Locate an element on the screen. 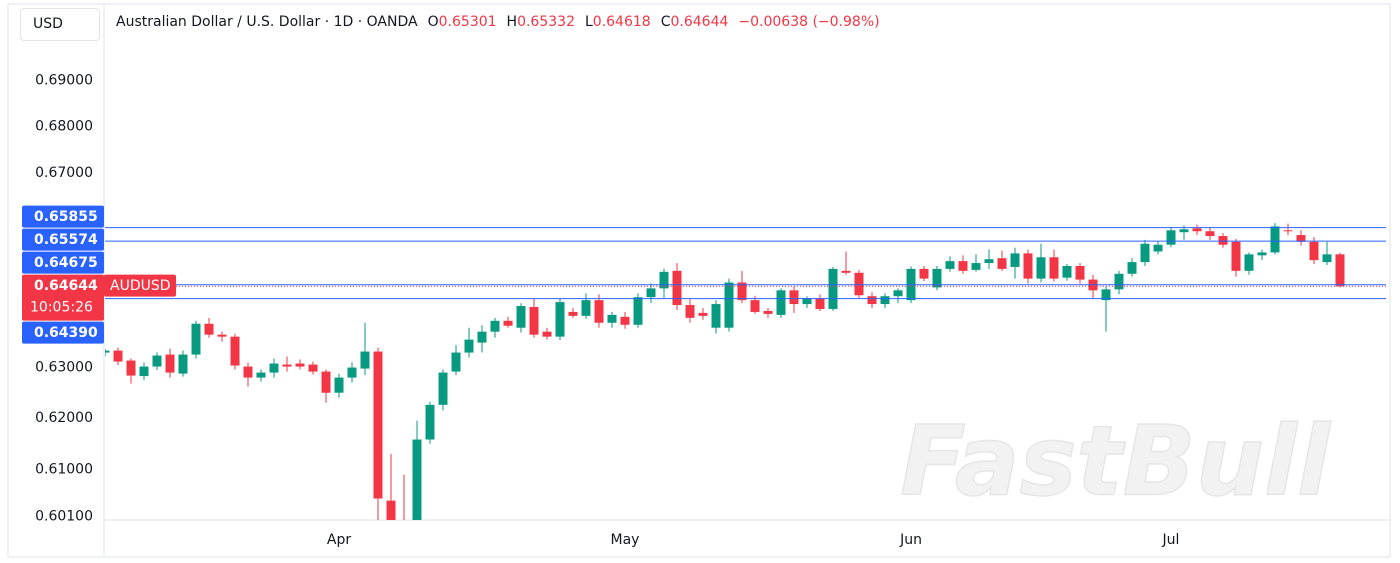 This screenshot has width=1400, height=563. price-label: 0.65574 is located at coordinates (66, 240).